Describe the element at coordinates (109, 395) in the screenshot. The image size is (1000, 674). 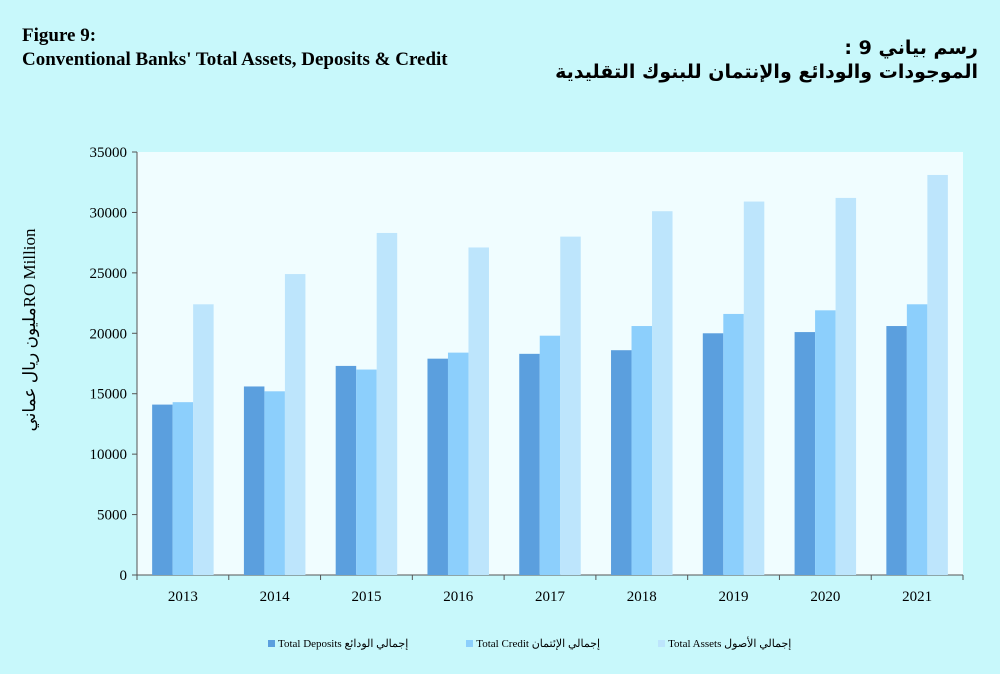
I see `y-tick-label: 15000` at that location.